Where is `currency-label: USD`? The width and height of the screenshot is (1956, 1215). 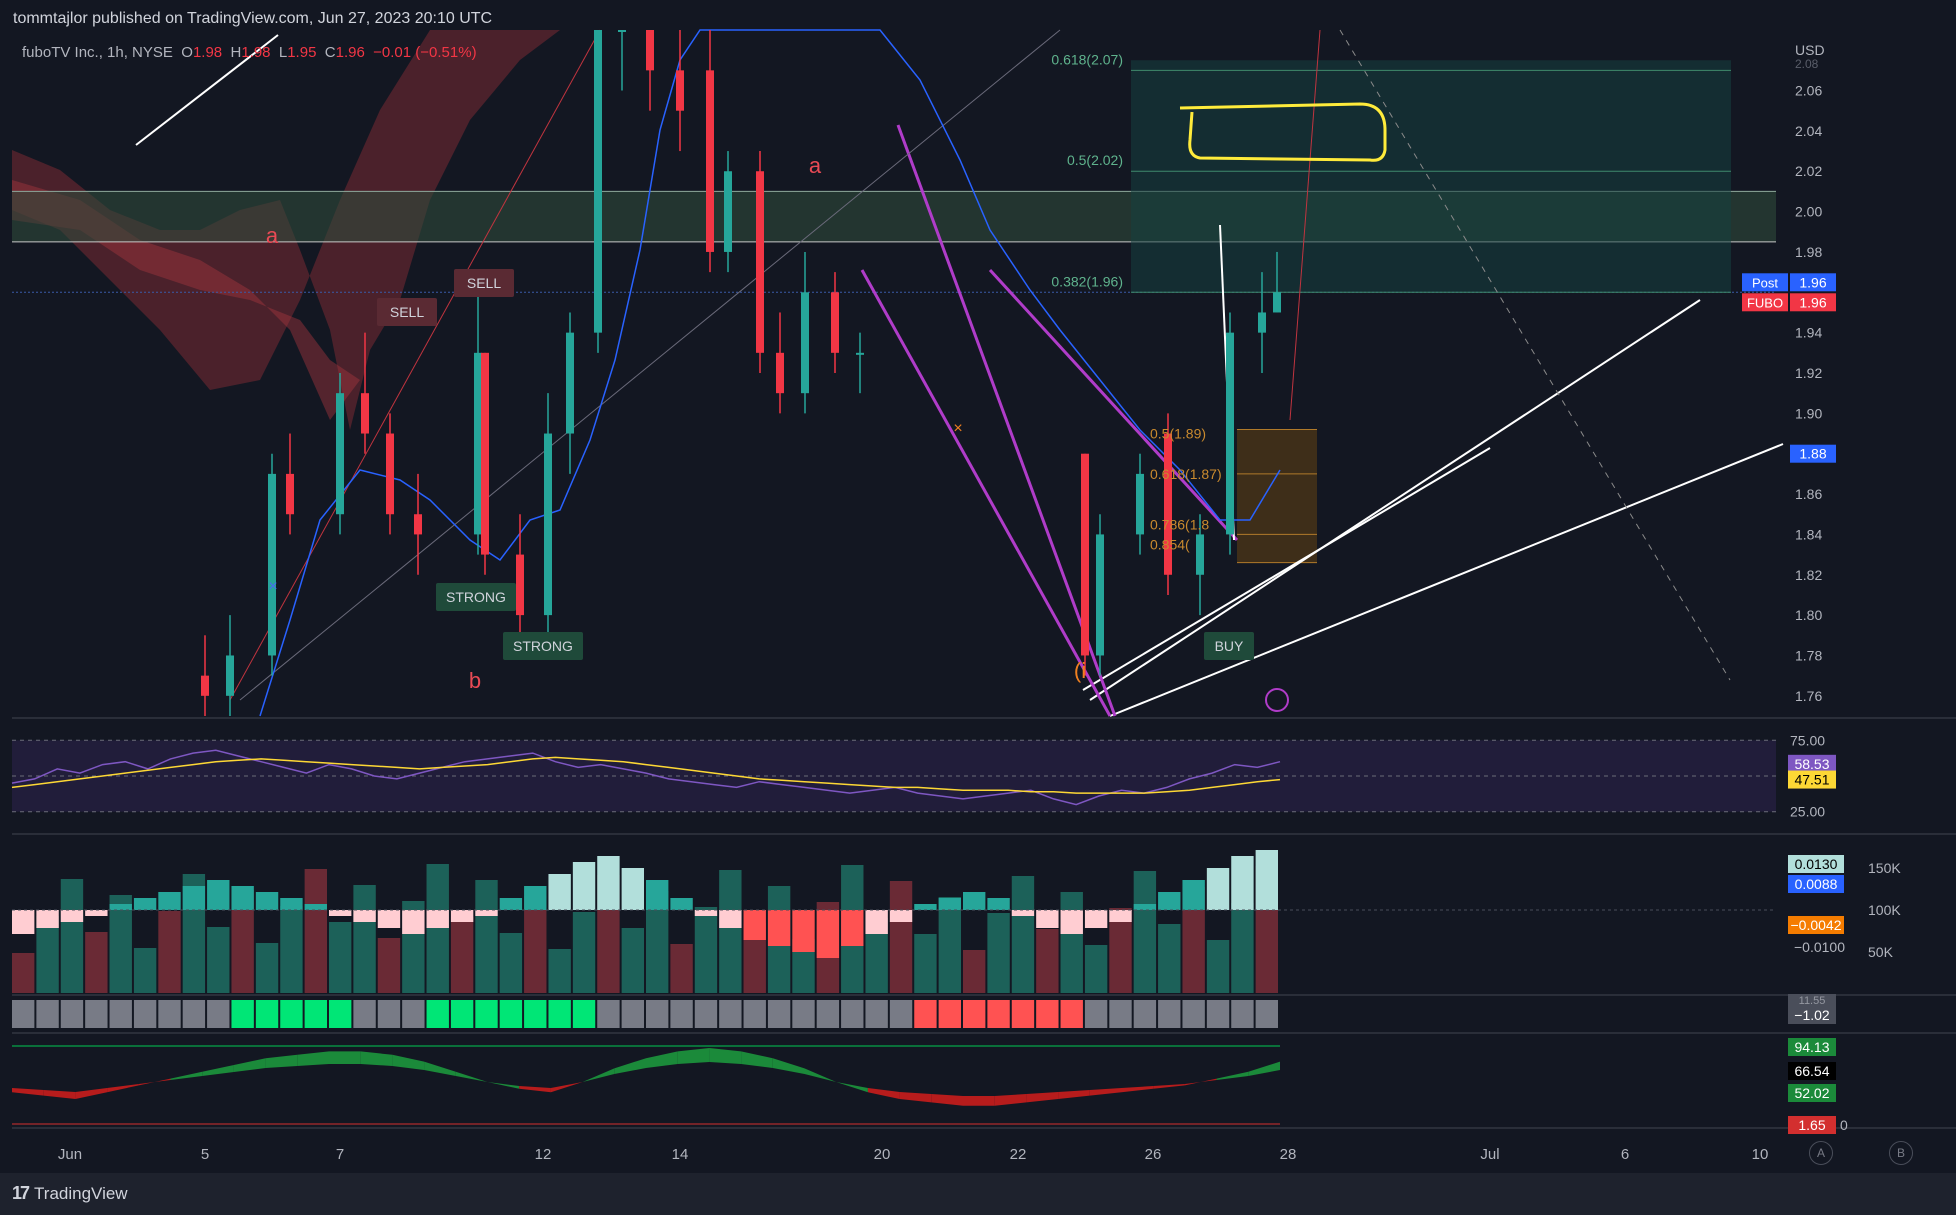 currency-label: USD is located at coordinates (1810, 50).